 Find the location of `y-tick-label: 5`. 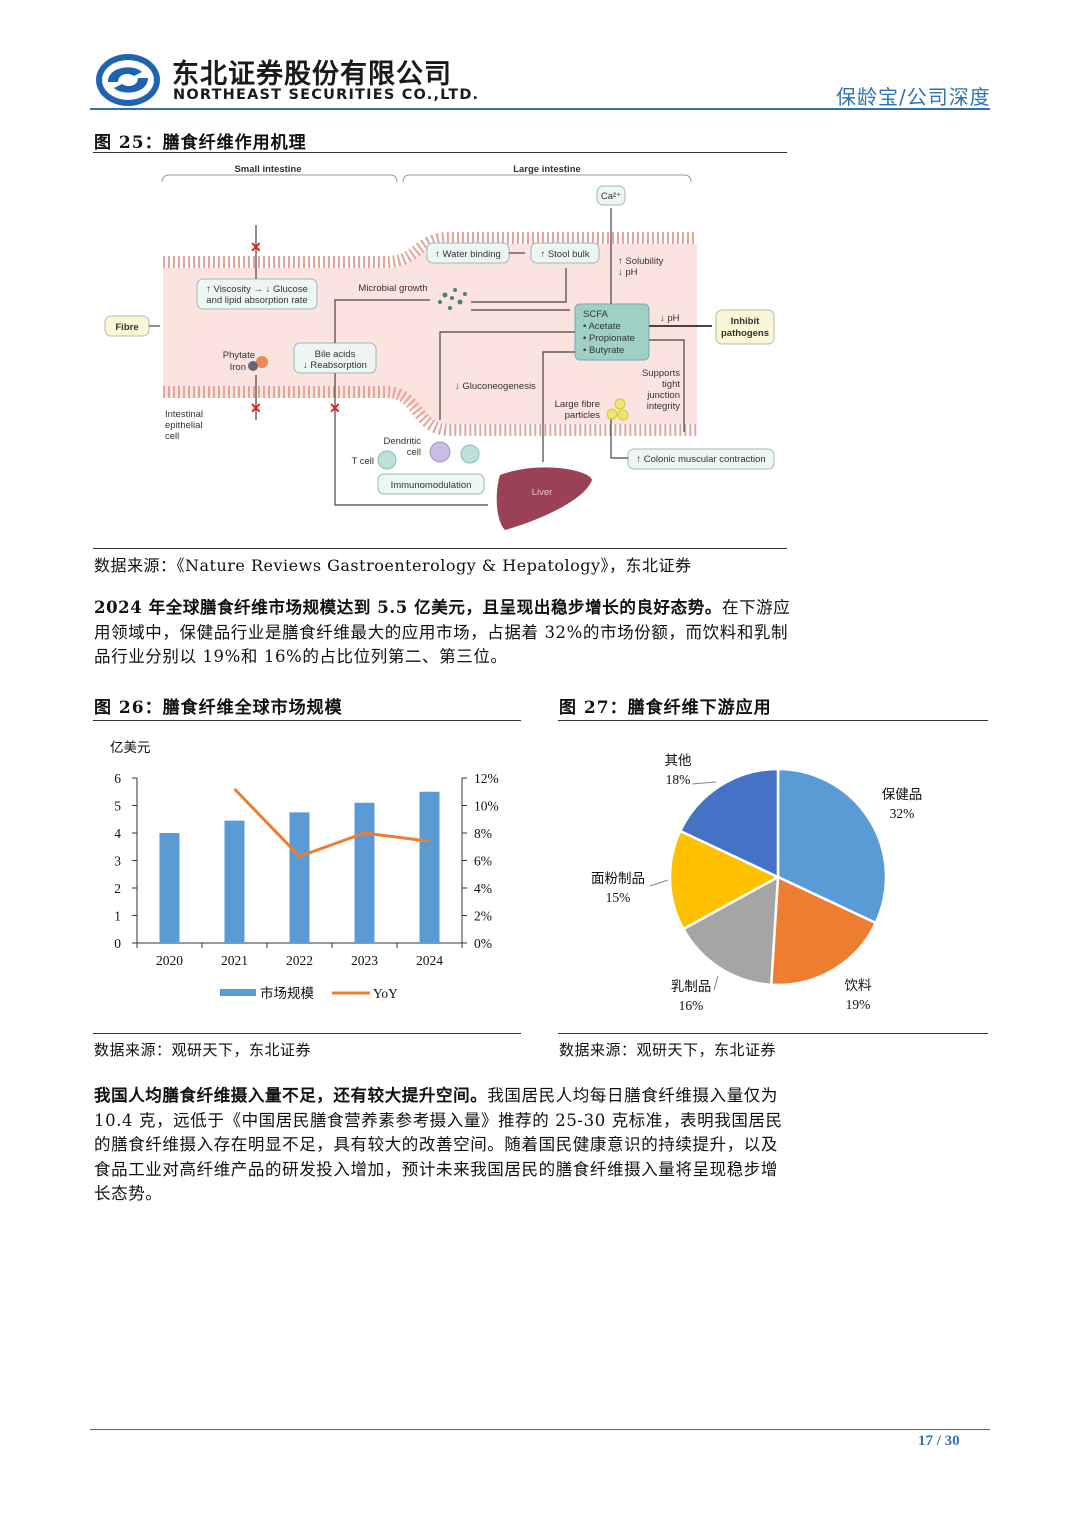

y-tick-label: 5 is located at coordinates (117, 806).